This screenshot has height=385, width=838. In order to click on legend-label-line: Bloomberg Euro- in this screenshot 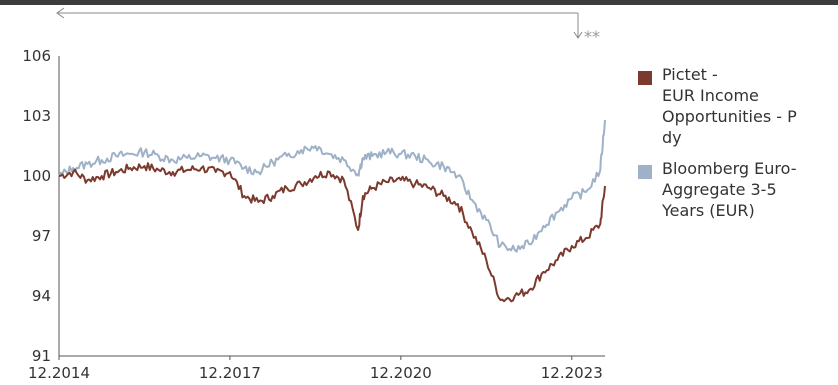, I will do `click(729, 168)`.